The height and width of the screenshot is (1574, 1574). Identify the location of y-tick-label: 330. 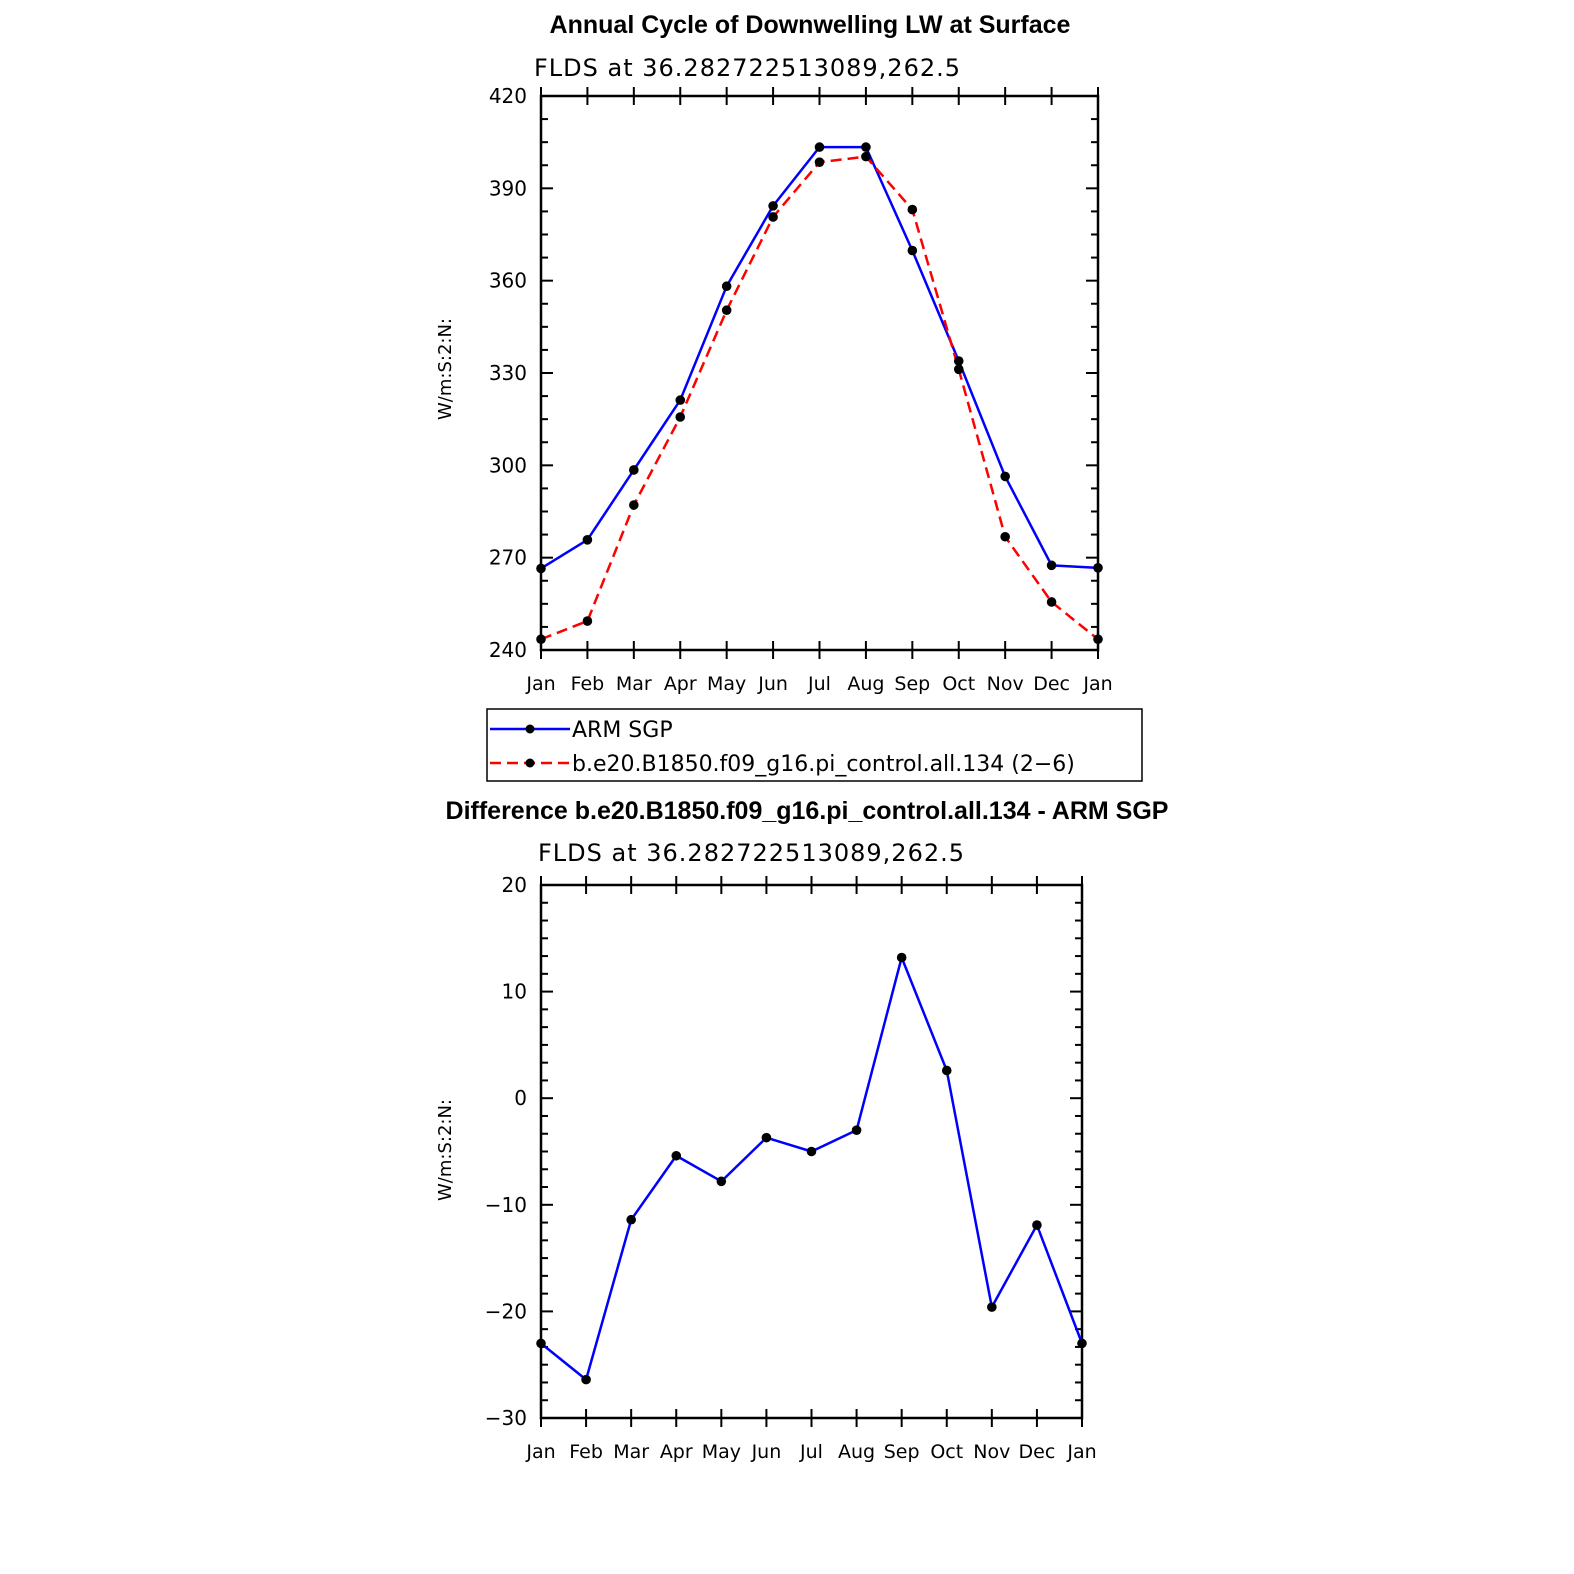
(508, 373).